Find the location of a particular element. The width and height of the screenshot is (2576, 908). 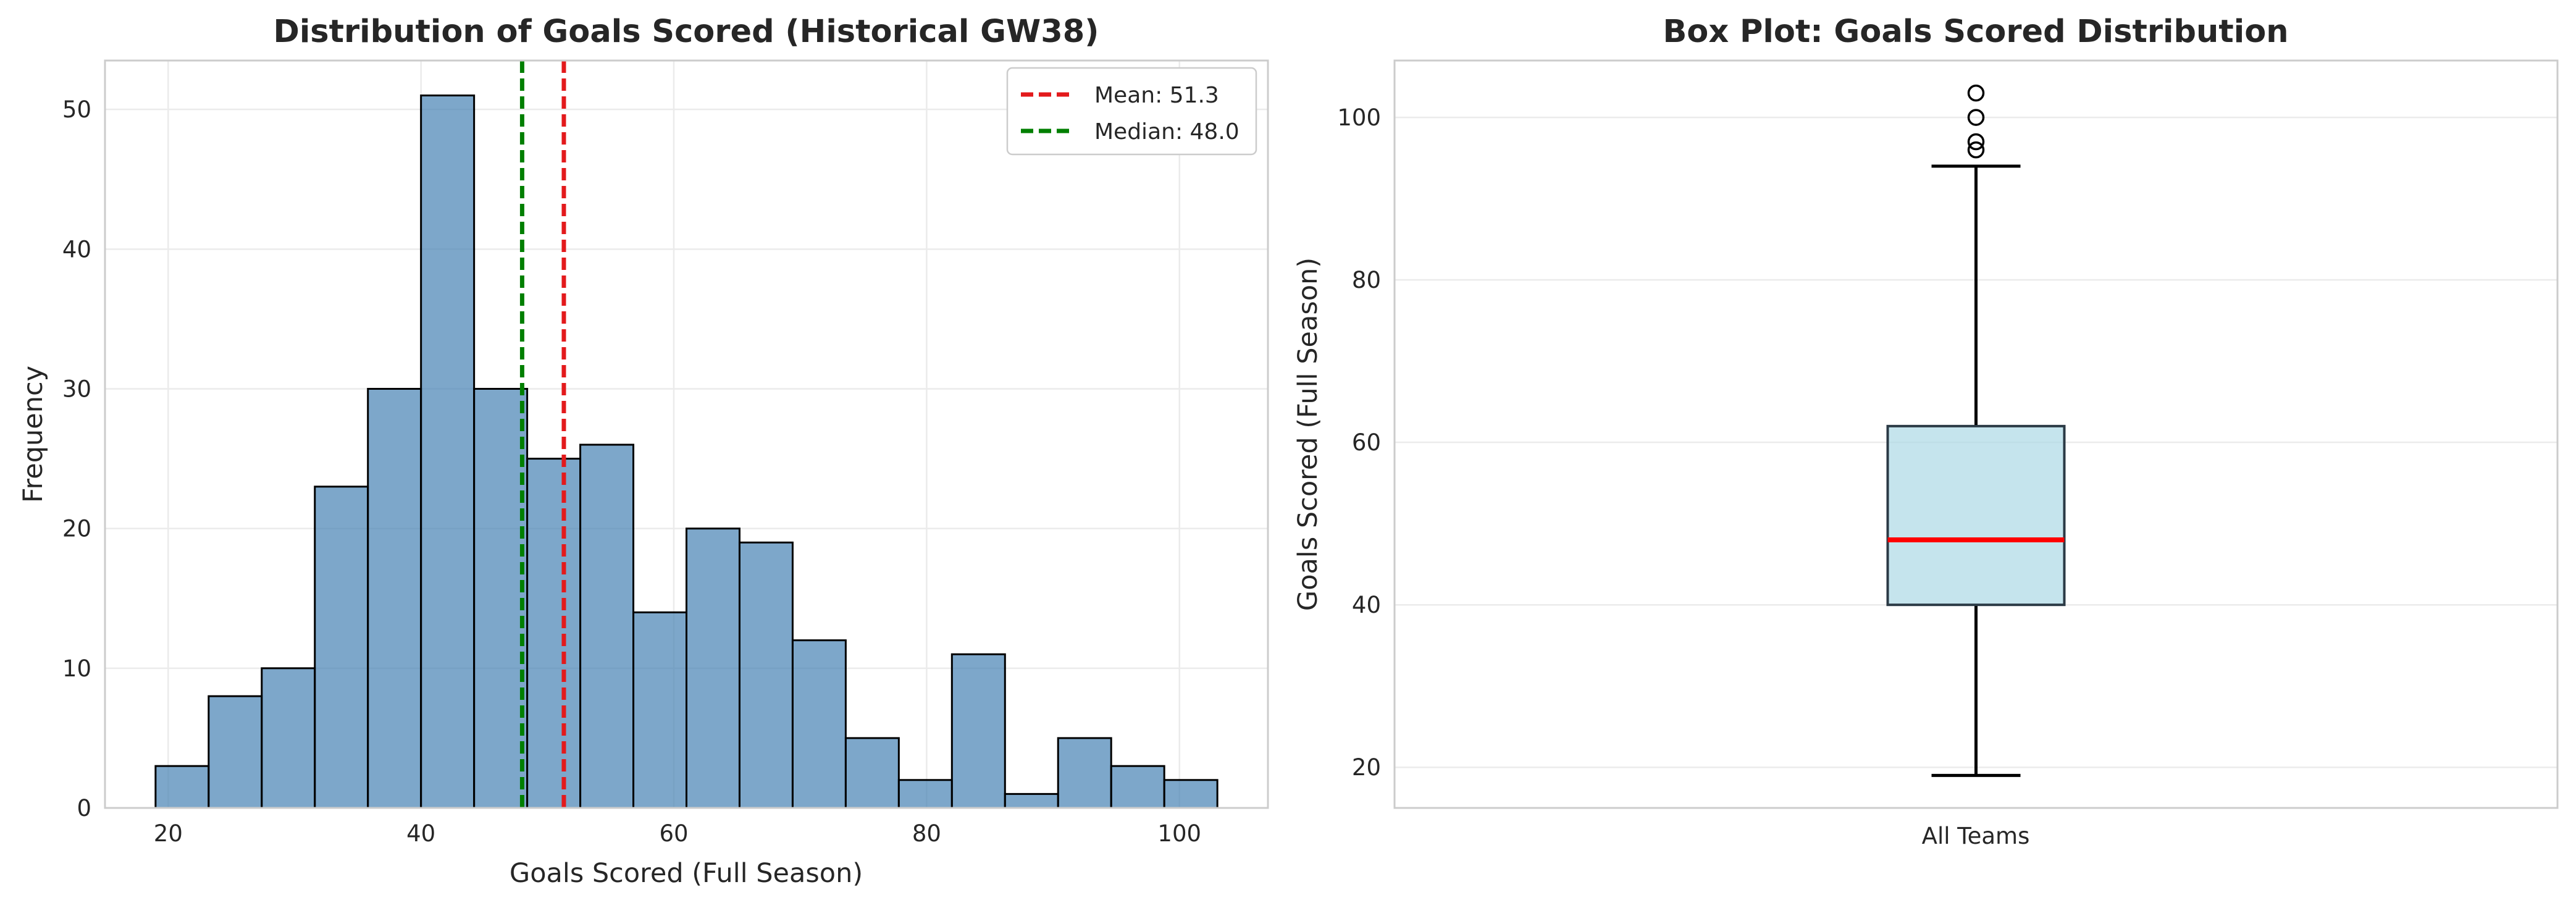

boxplot-marks is located at coordinates (1976, 430).